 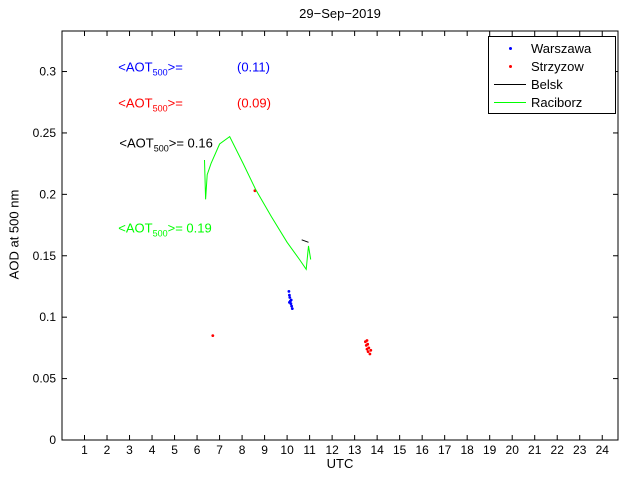 I want to click on legend-label: Warszawa, so click(x=561, y=48).